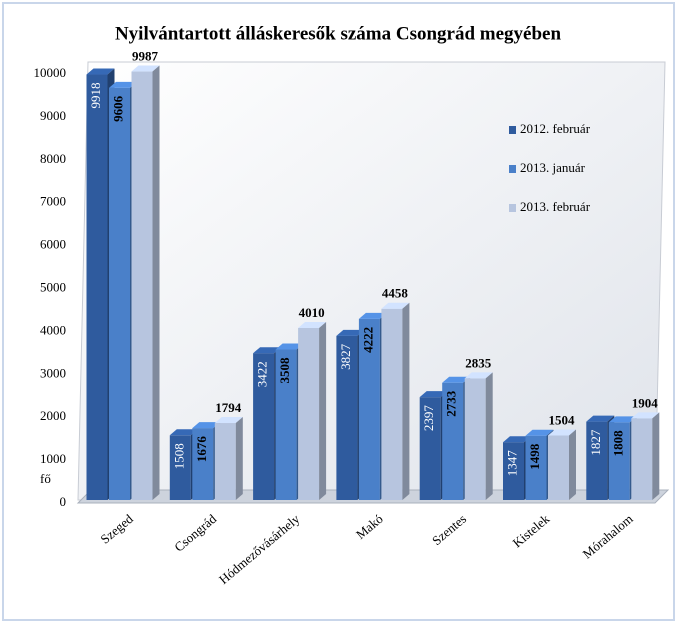 Image resolution: width=677 pixels, height=623 pixels. I want to click on value-label: 2733, so click(451, 403).